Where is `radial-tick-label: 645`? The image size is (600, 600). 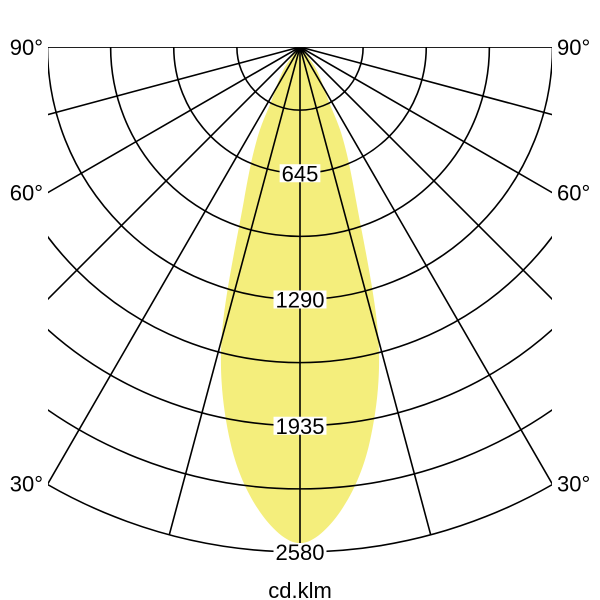
radial-tick-label: 645 is located at coordinates (300, 173).